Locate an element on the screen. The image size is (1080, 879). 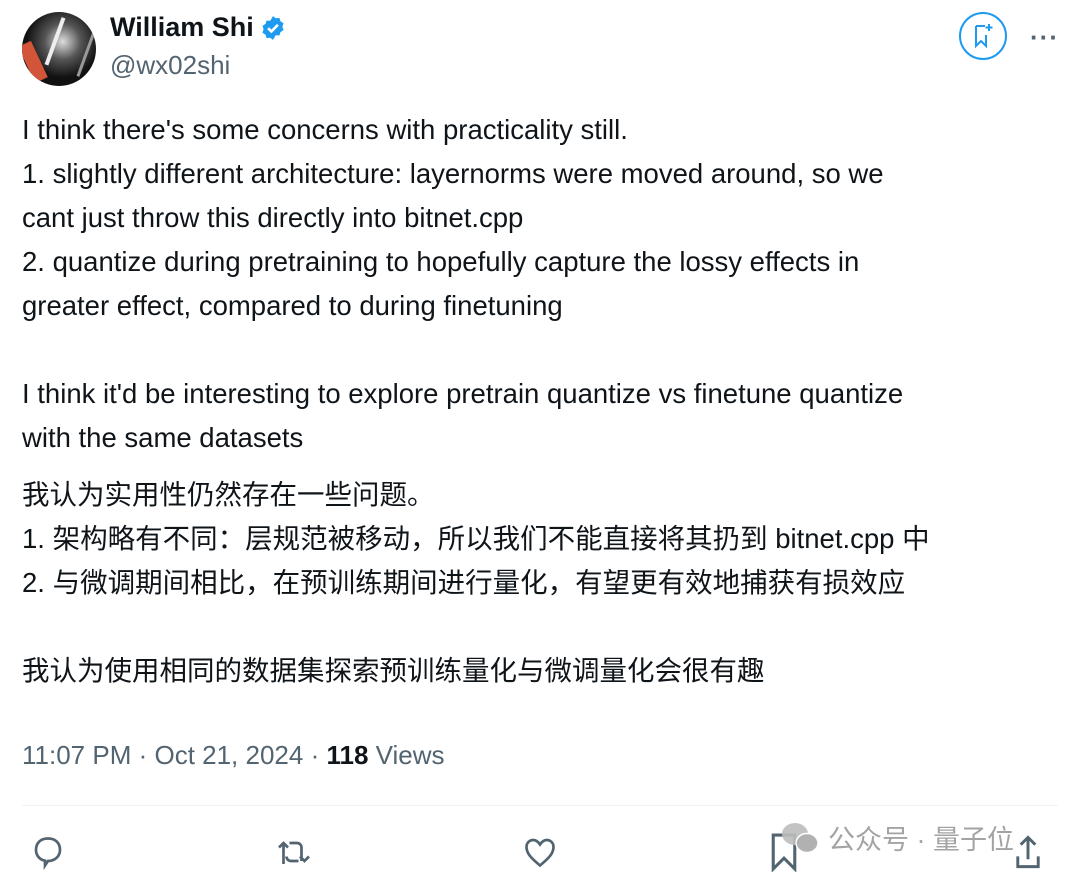
share-button is located at coordinates (1028, 852).